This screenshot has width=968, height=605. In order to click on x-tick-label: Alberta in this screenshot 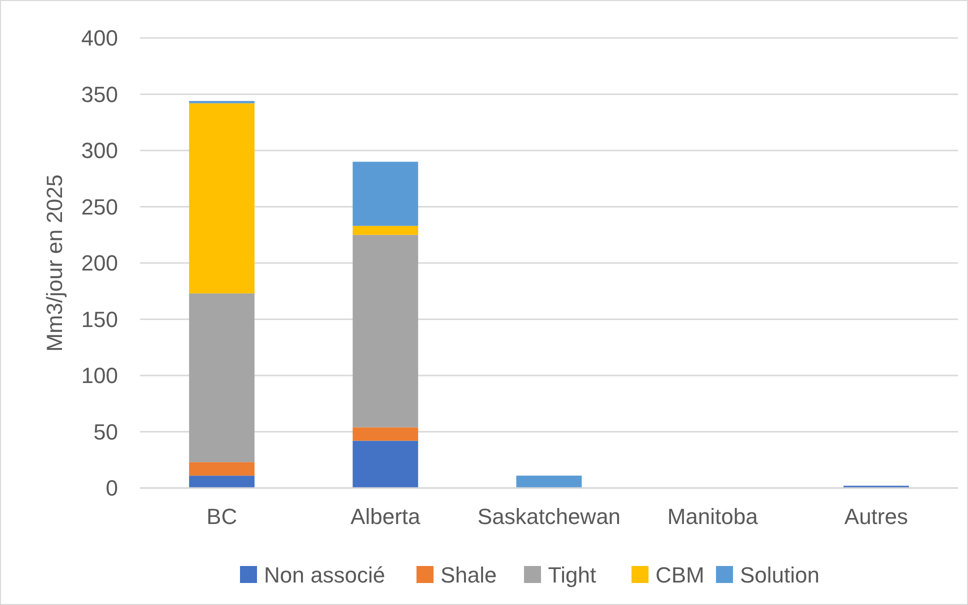, I will do `click(386, 516)`.